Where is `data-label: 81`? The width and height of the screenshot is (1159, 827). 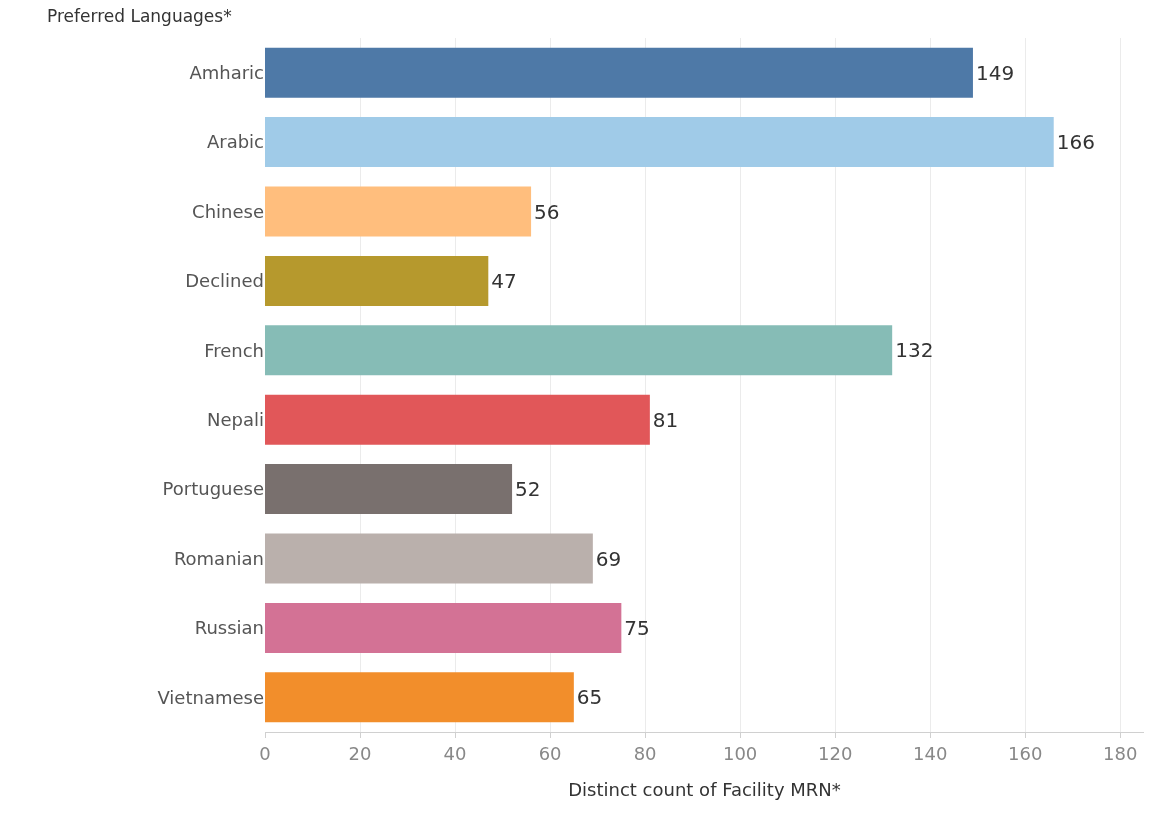
data-label: 81 is located at coordinates (665, 419).